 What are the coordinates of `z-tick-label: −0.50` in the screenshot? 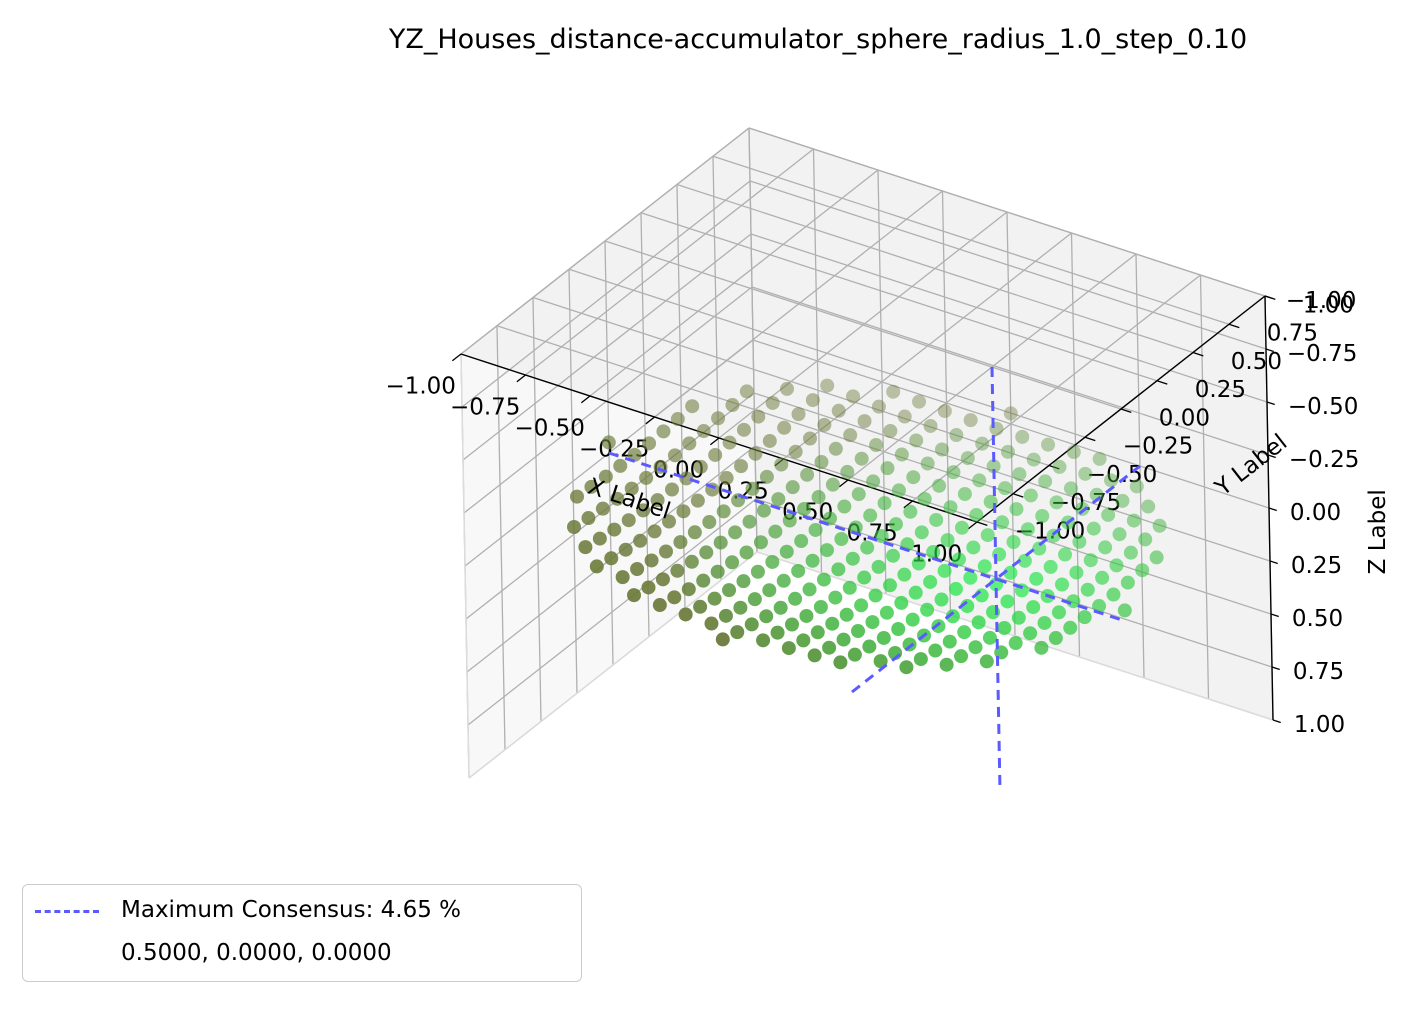 It's located at (1323, 407).